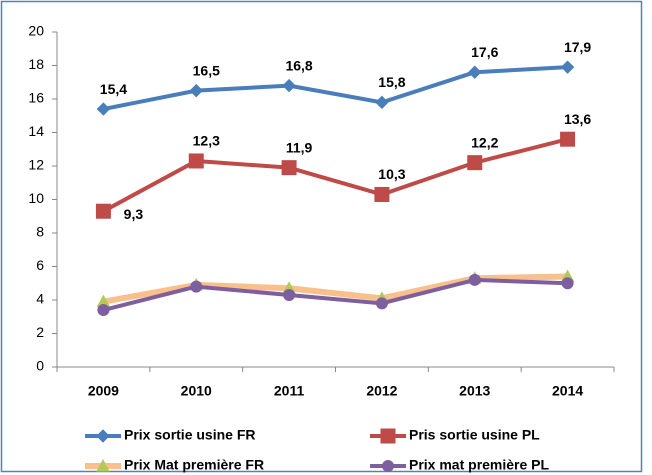 The height and width of the screenshot is (475, 652). I want to click on x-tick-label: 2014, so click(567, 391).